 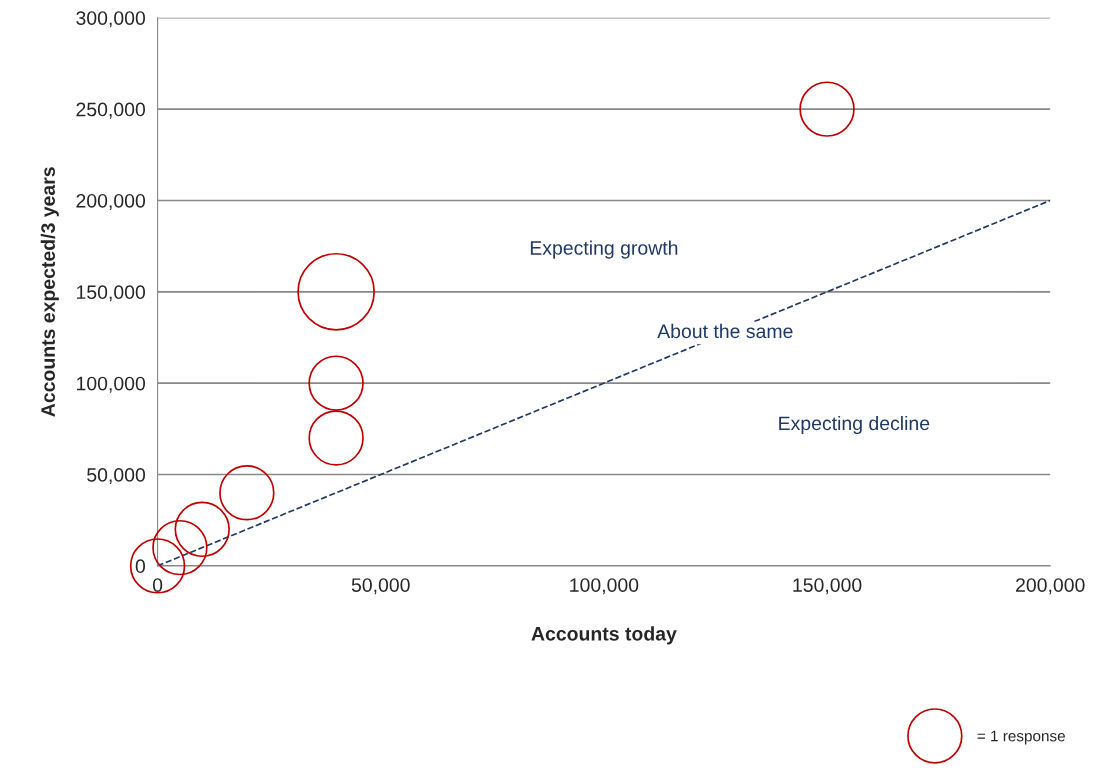 I want to click on x-tick-label: 150,000, so click(x=827, y=586).